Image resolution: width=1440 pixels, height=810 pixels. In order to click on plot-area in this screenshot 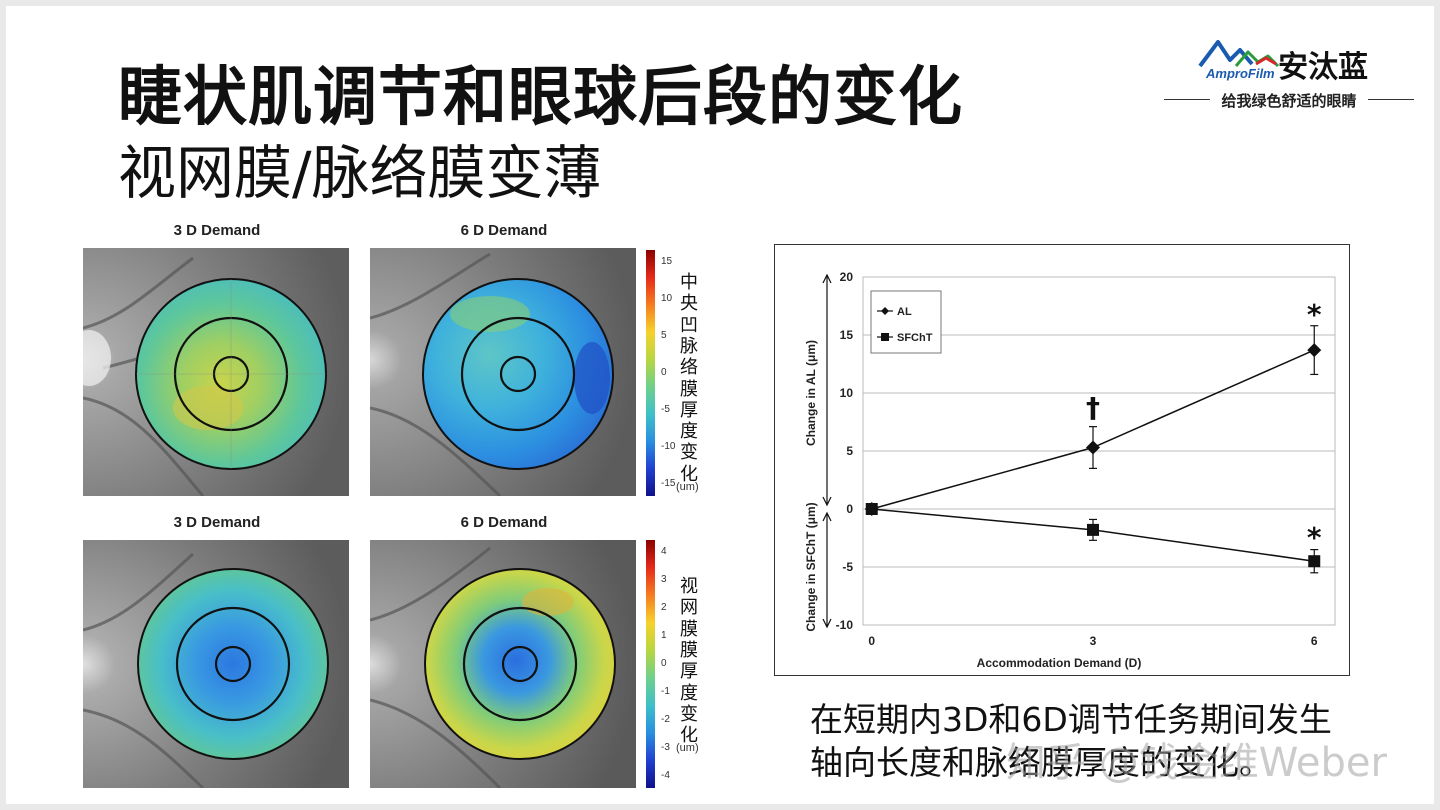, I will do `click(1099, 451)`.